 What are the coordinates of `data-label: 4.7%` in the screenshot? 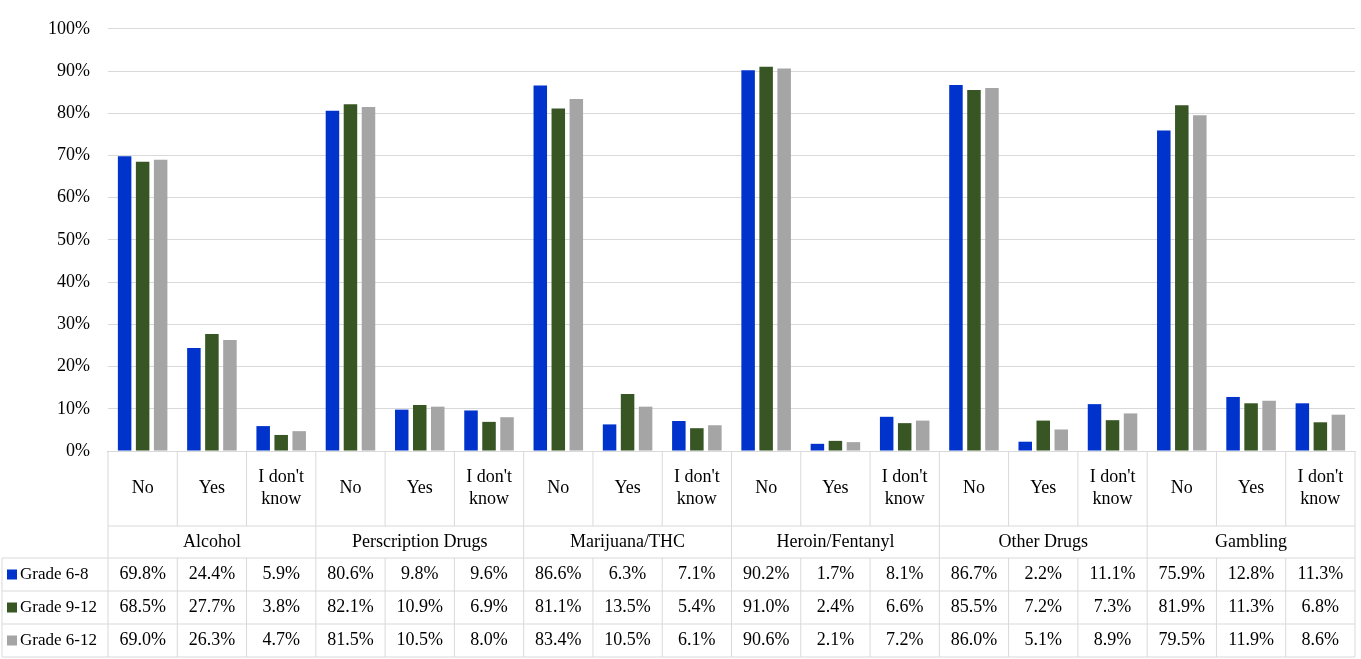 It's located at (281, 639).